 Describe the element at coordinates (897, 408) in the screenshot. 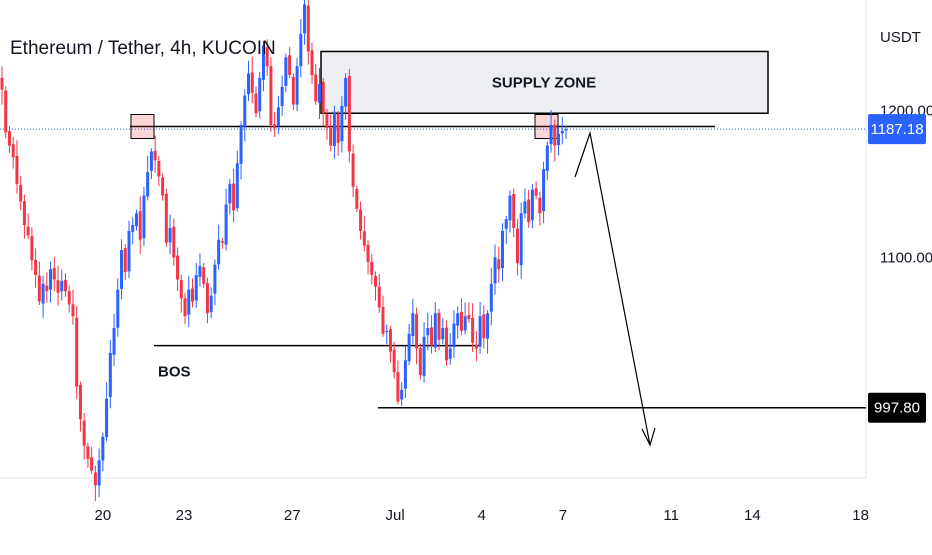

I see `target-price-label: 997.80` at that location.